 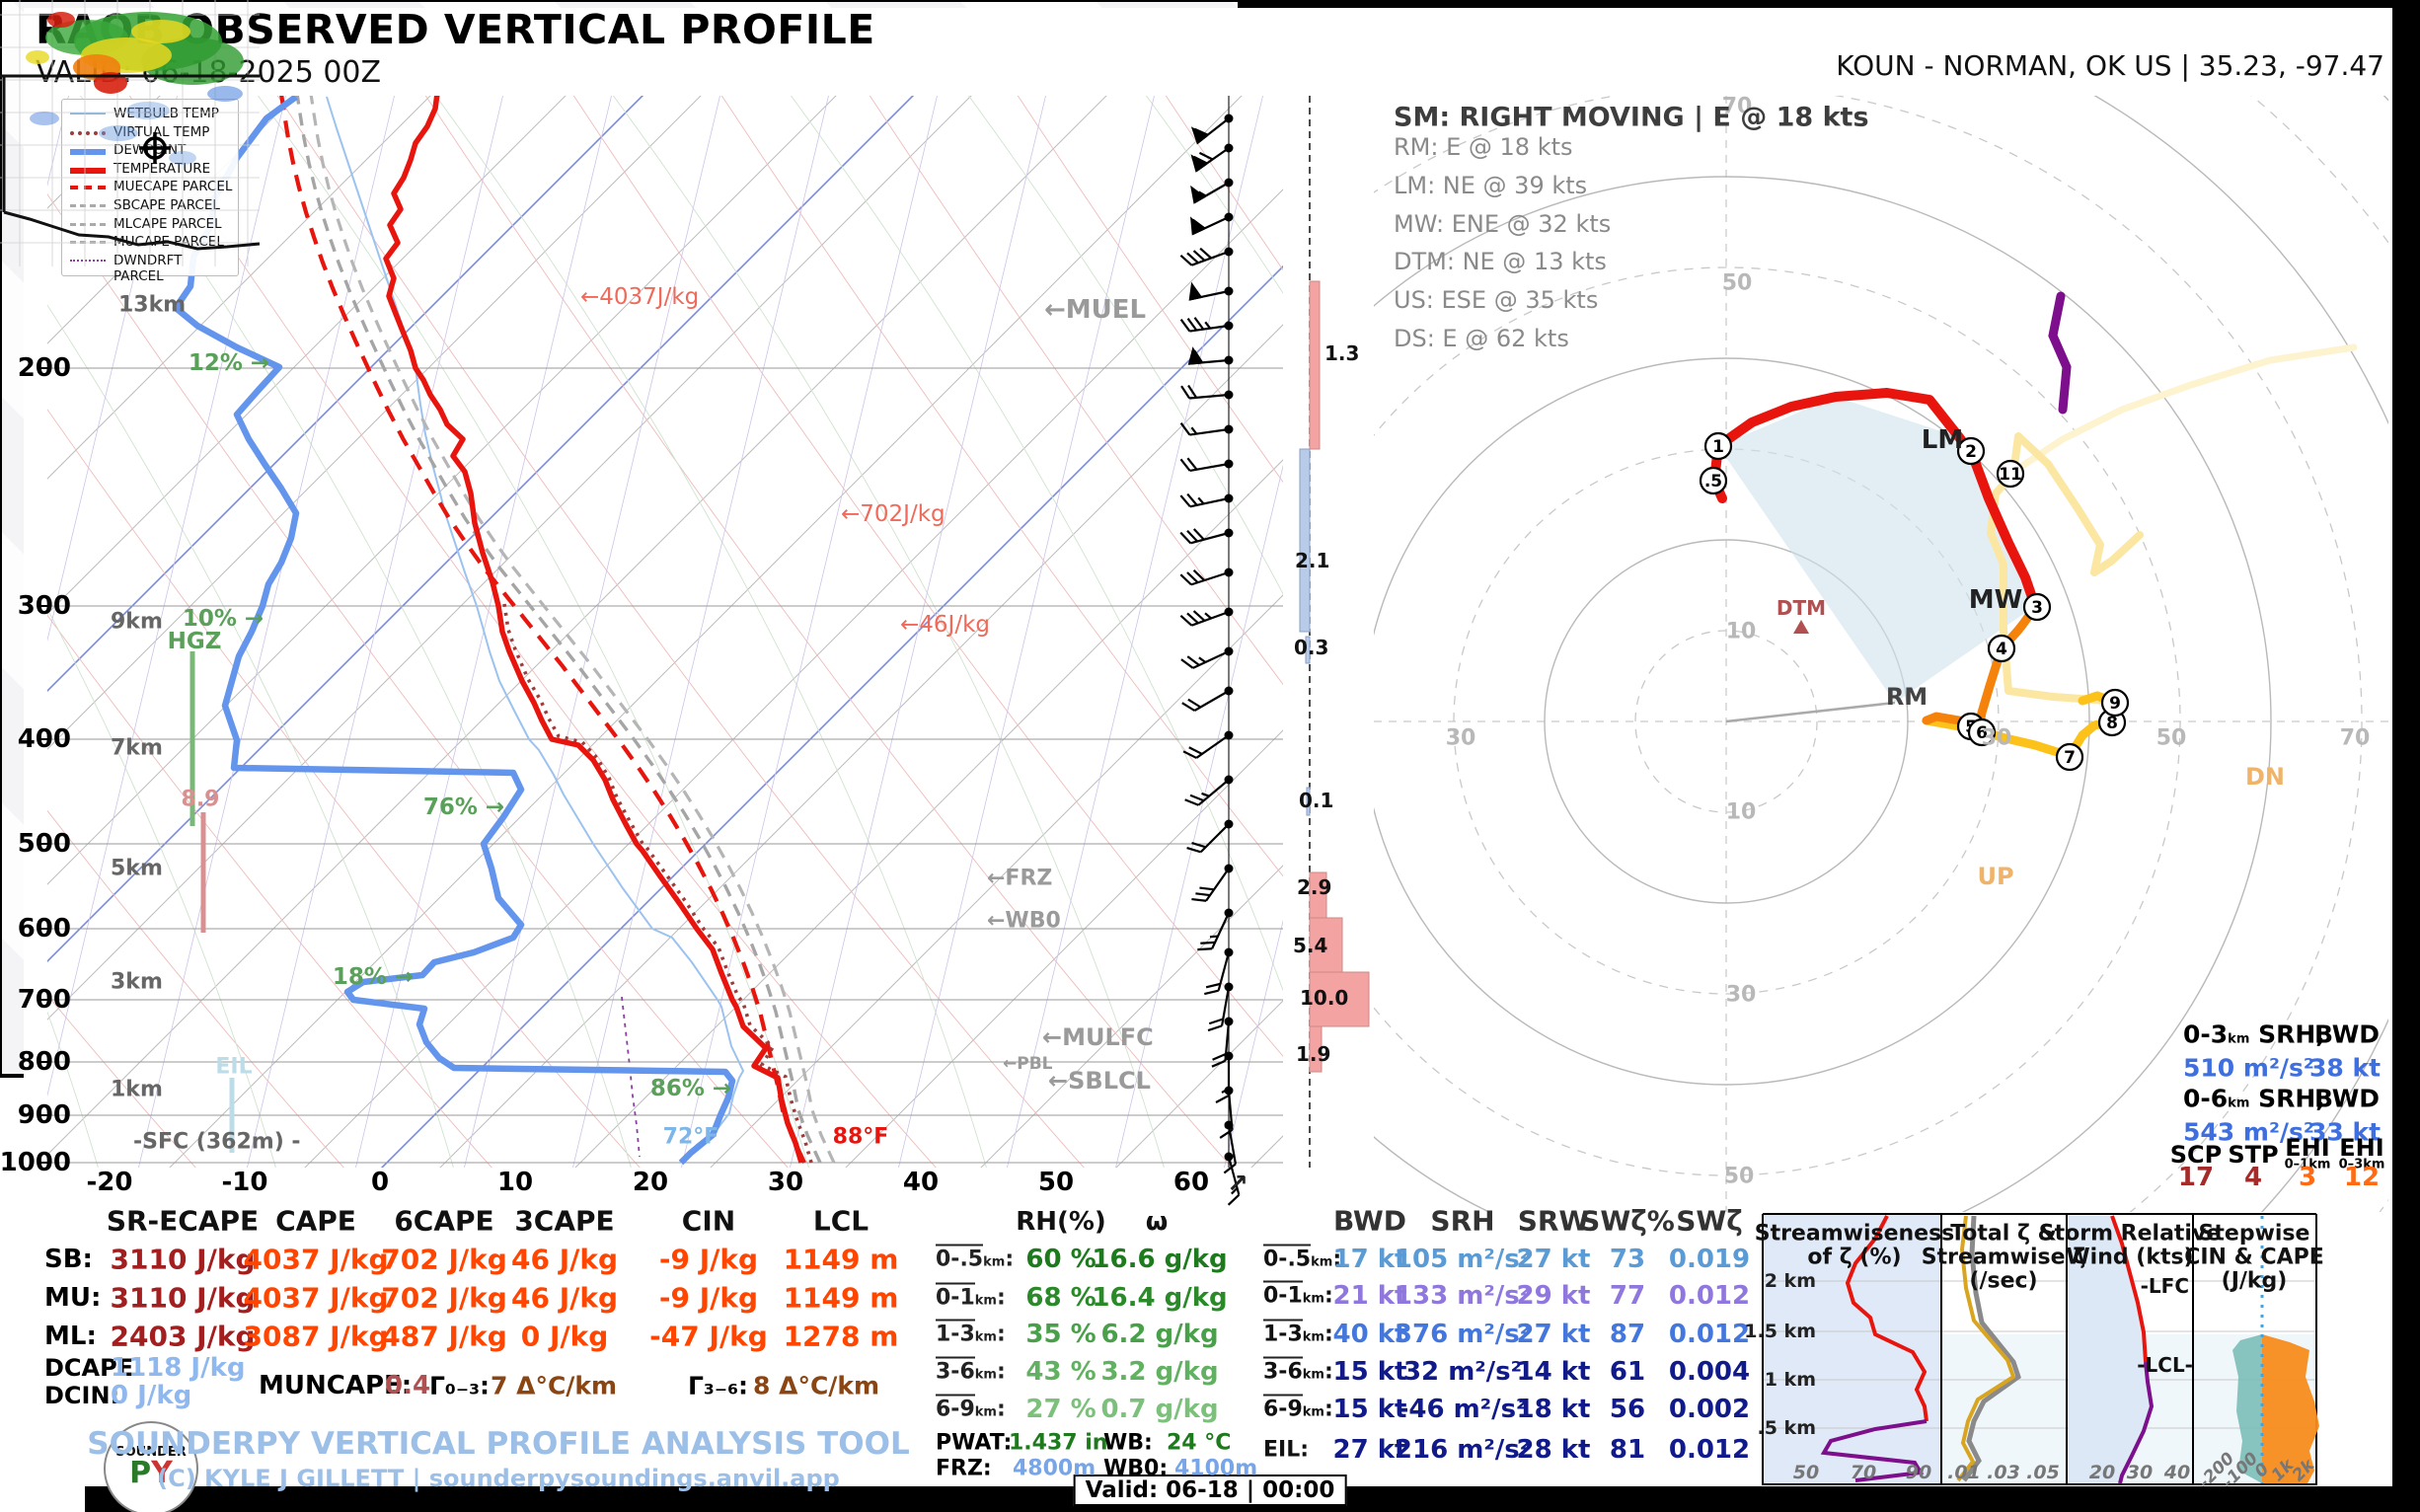 What do you see at coordinates (1298, 1408) in the screenshot?
I see `kin-row-label: 6-9km:` at bounding box center [1298, 1408].